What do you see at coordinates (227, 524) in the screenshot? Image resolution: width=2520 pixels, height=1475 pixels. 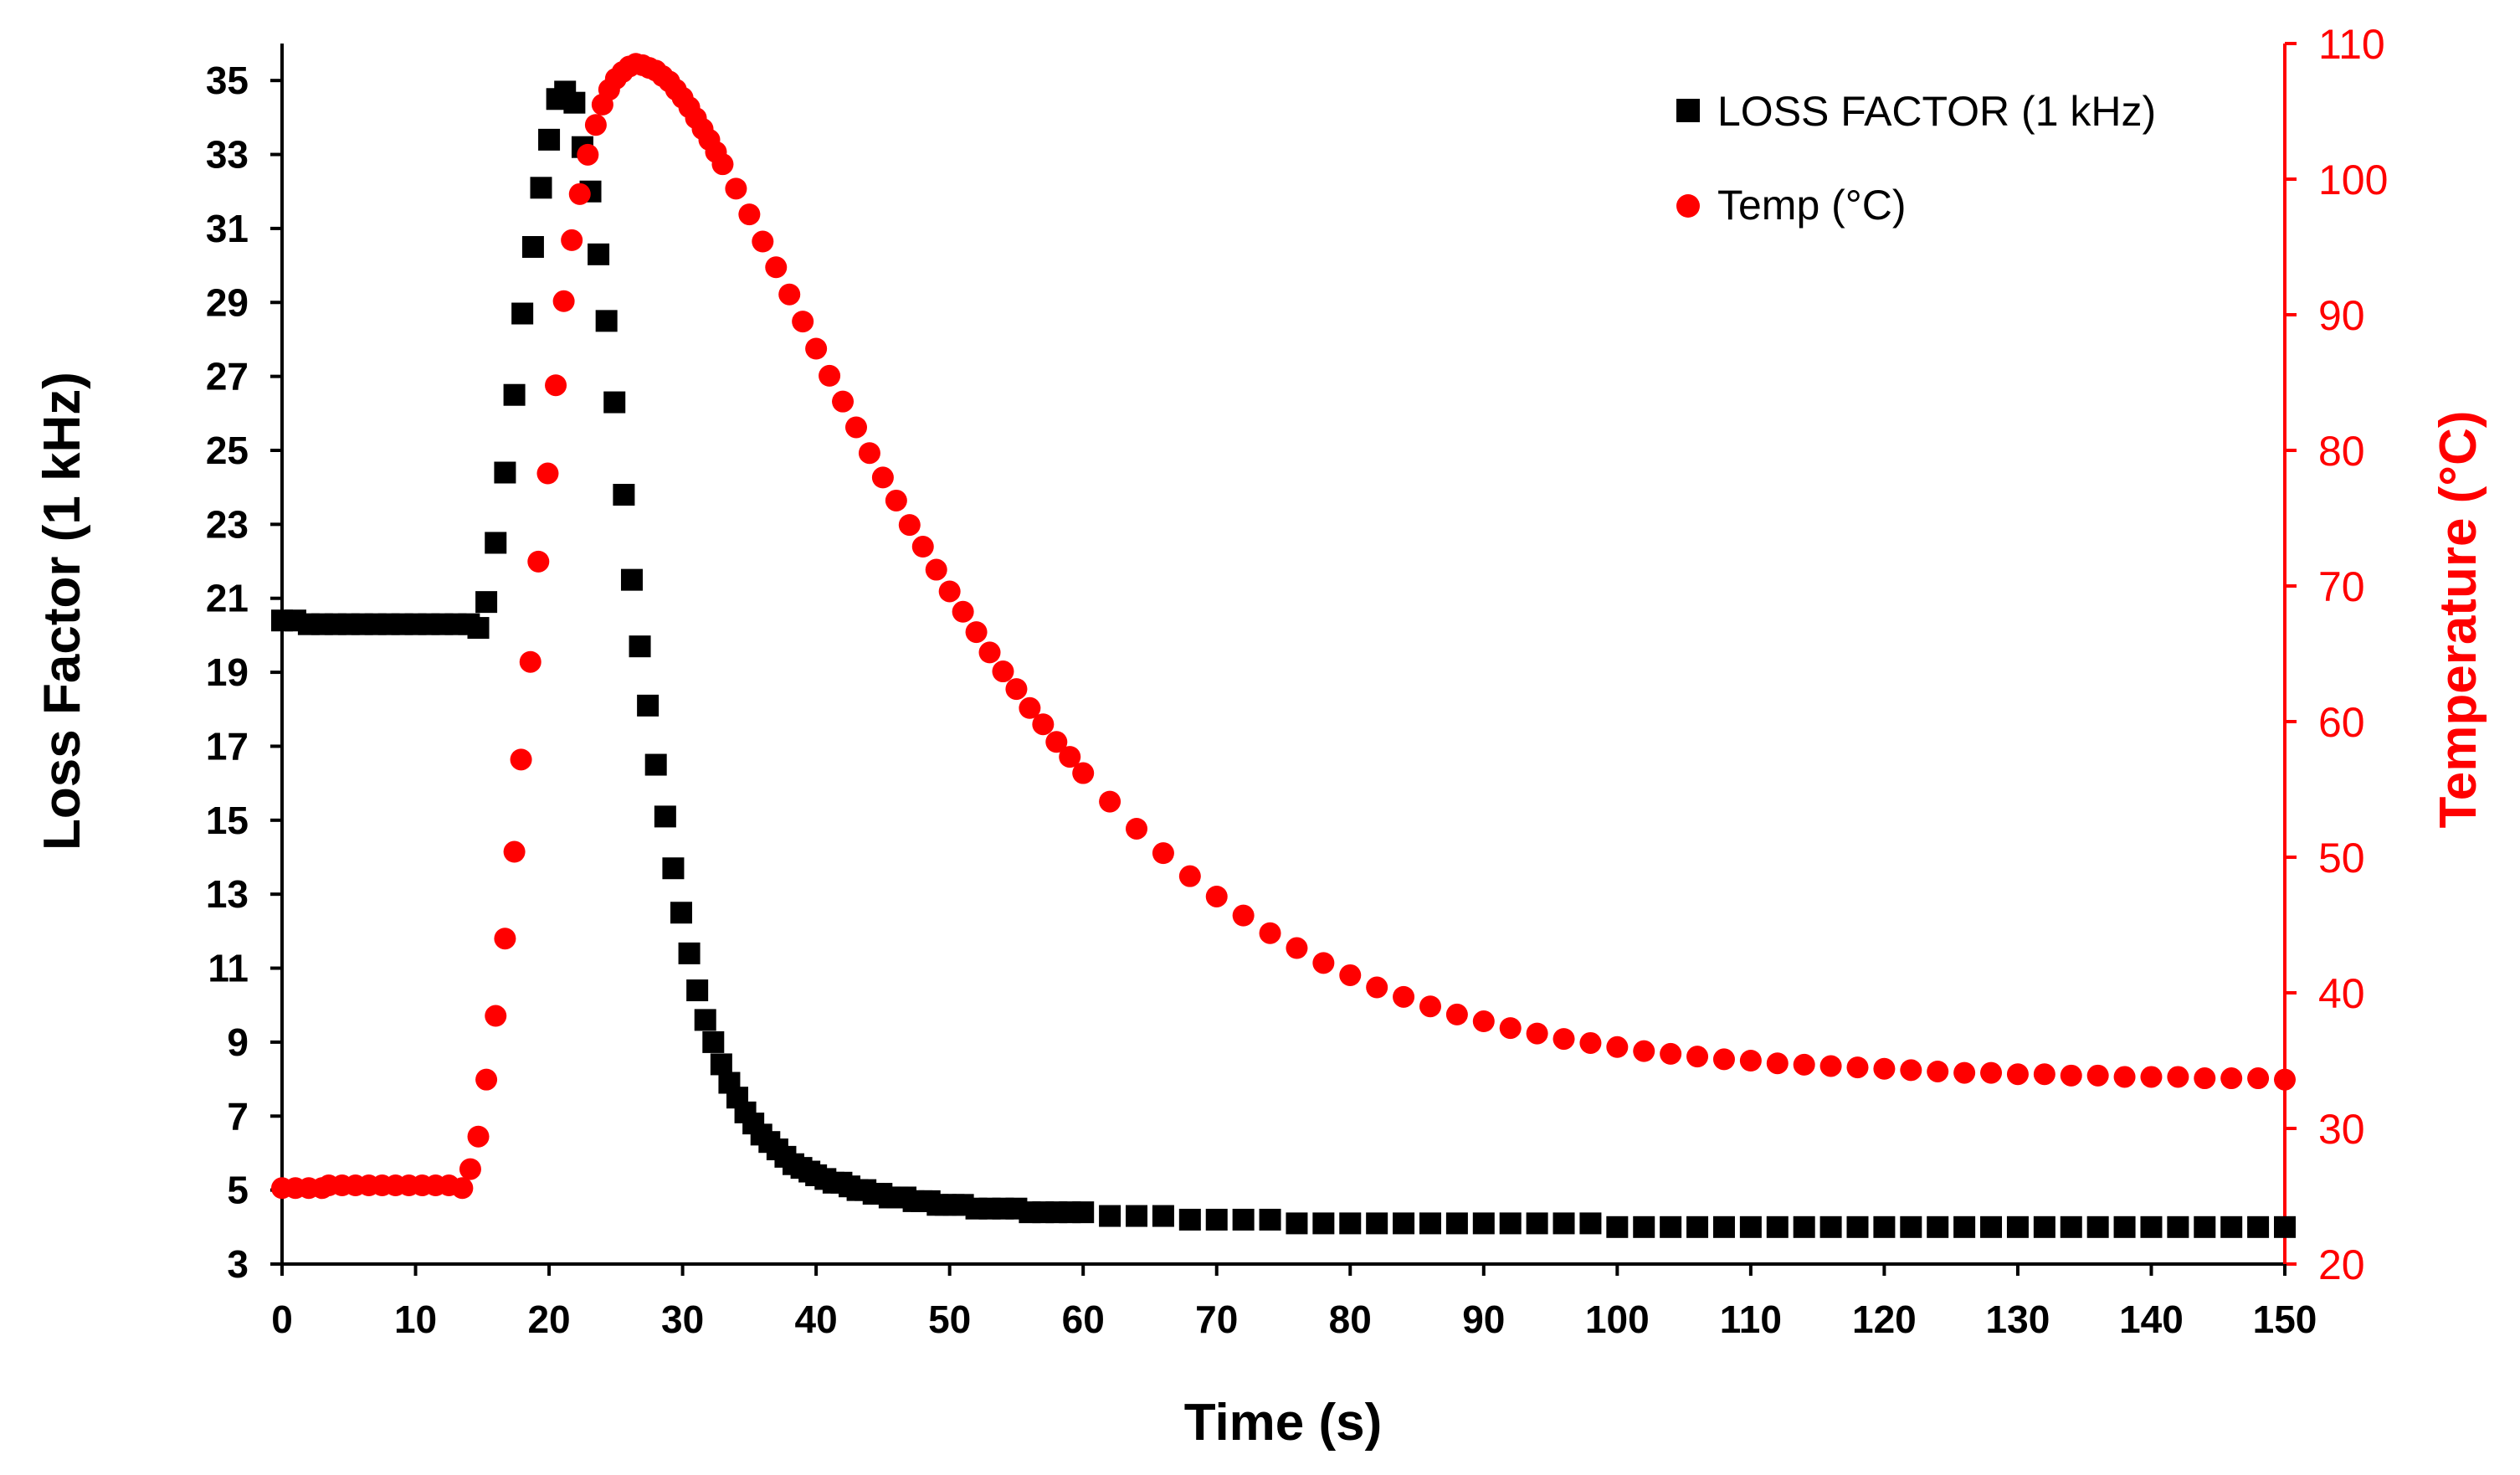 I see `y-tick-label: 23` at bounding box center [227, 524].